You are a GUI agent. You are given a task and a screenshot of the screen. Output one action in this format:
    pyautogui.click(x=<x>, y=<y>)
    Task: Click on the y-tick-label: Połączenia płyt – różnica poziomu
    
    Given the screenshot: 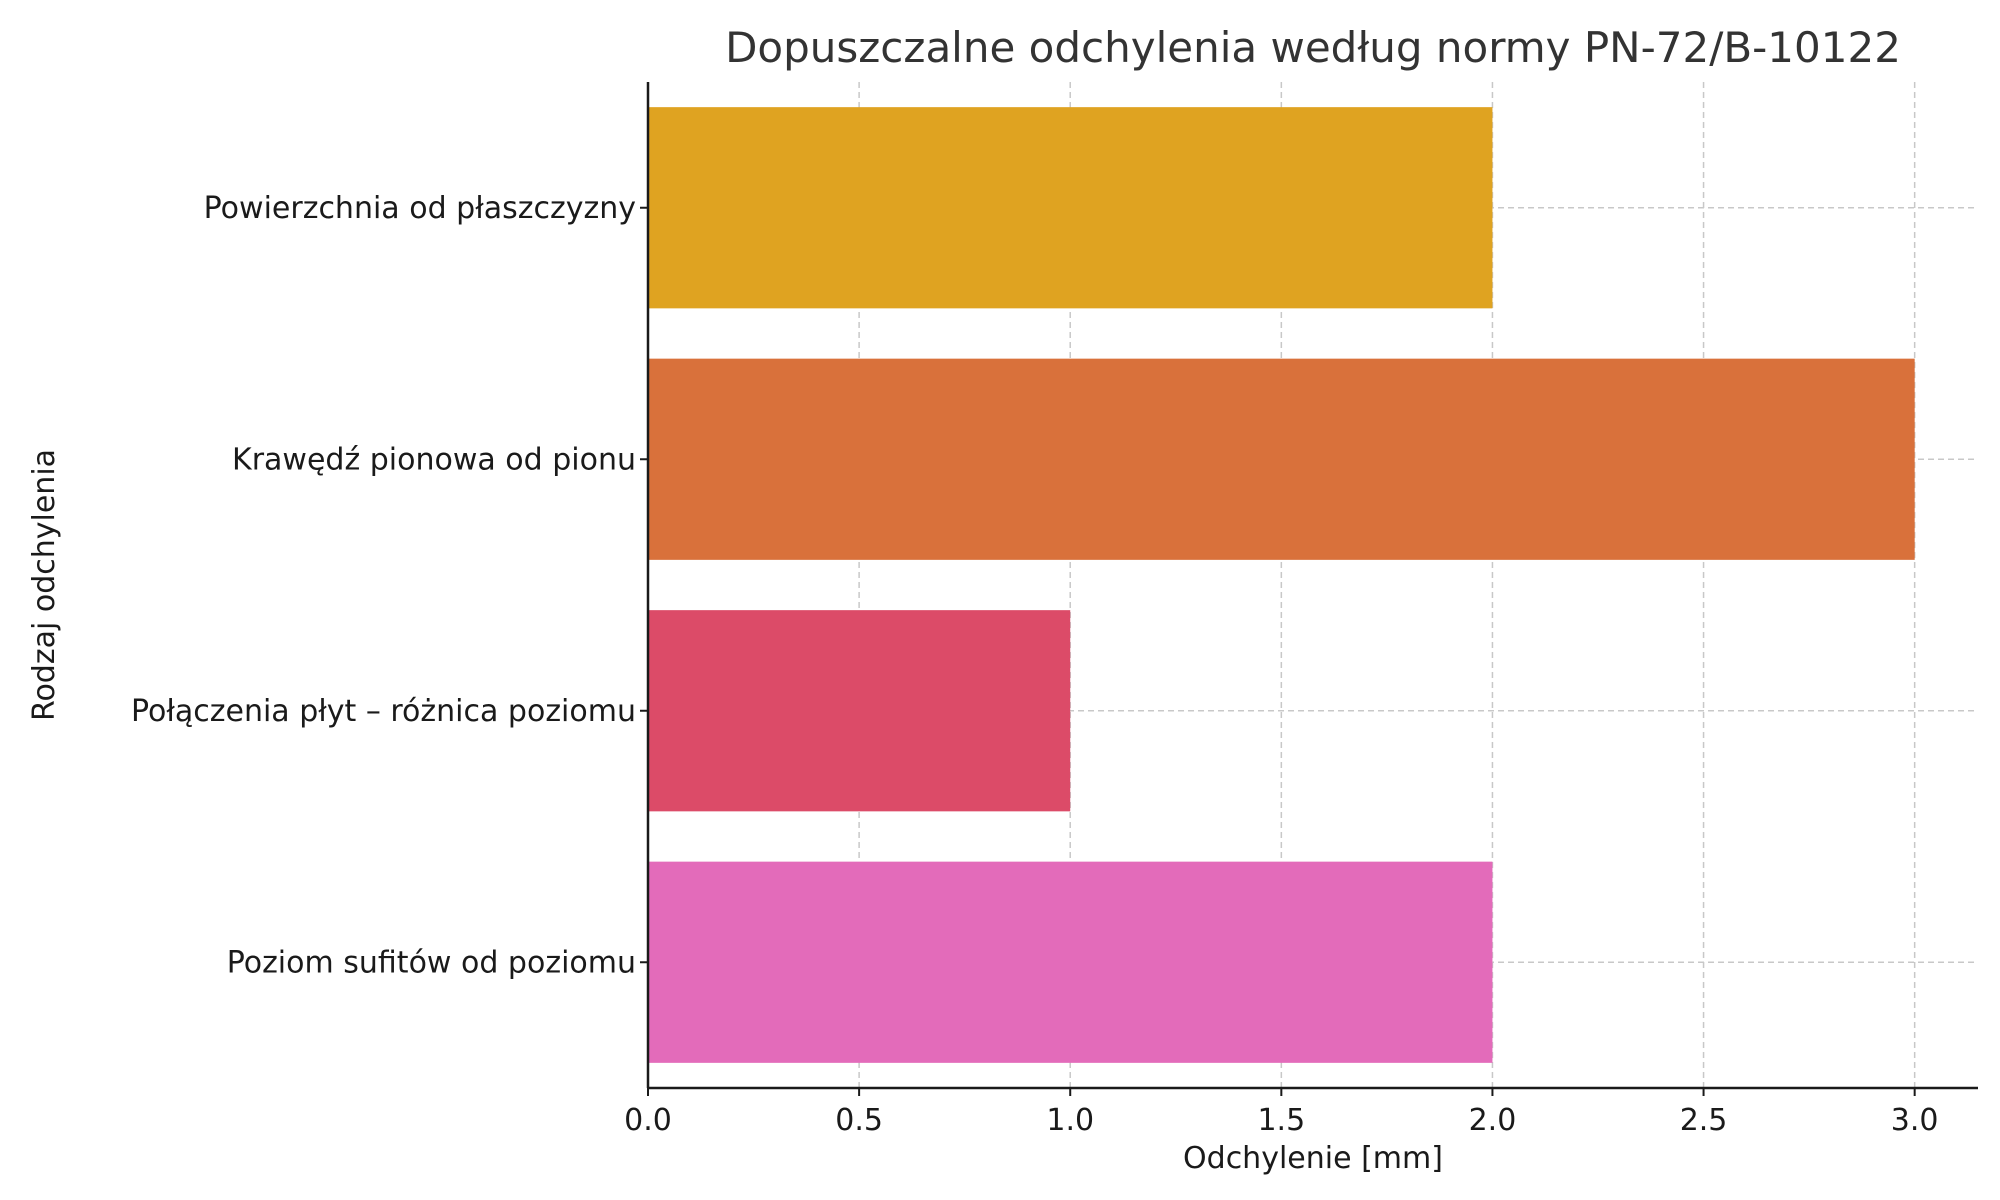 What is the action you would take?
    pyautogui.click(x=383, y=711)
    